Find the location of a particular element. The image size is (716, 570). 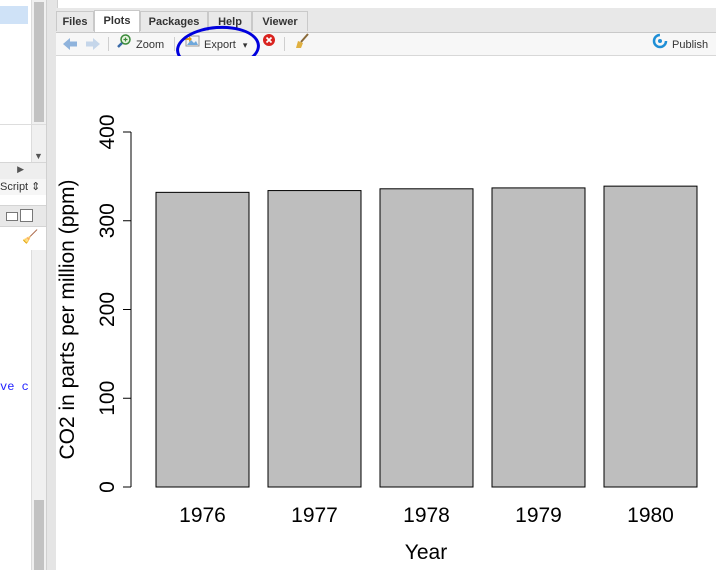

pane-tab-bar: Files Plots Packages Help Viewer is located at coordinates (386, 20).